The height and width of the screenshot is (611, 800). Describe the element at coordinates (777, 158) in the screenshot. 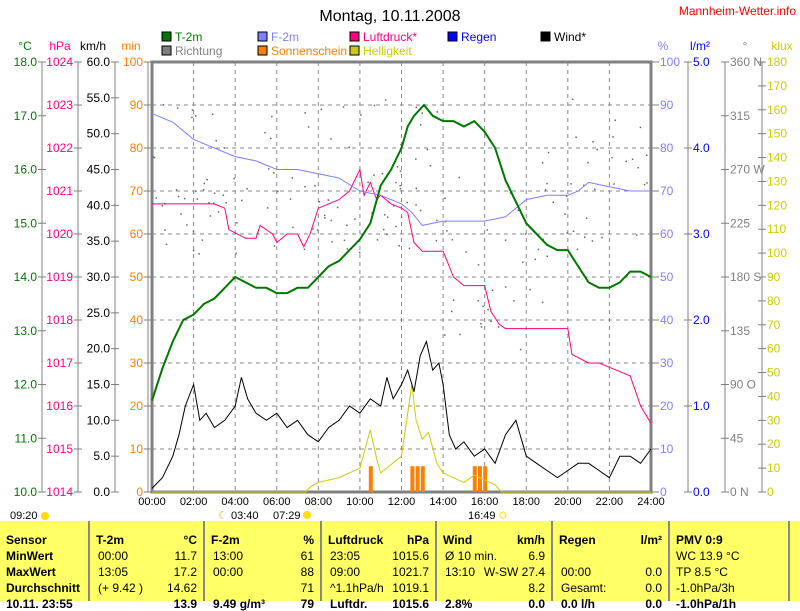

I see `lux-tick-label: 140` at that location.